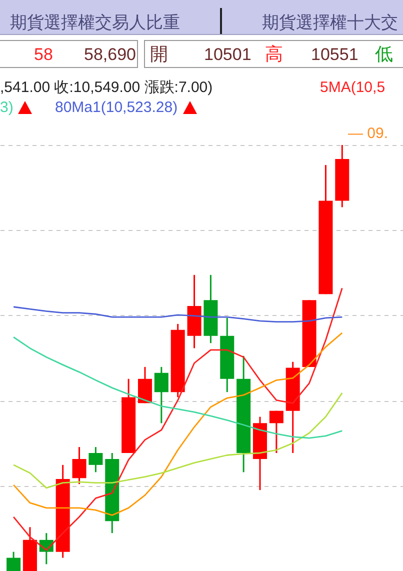 The image size is (403, 571). I want to click on text: 低, so click(384, 54).